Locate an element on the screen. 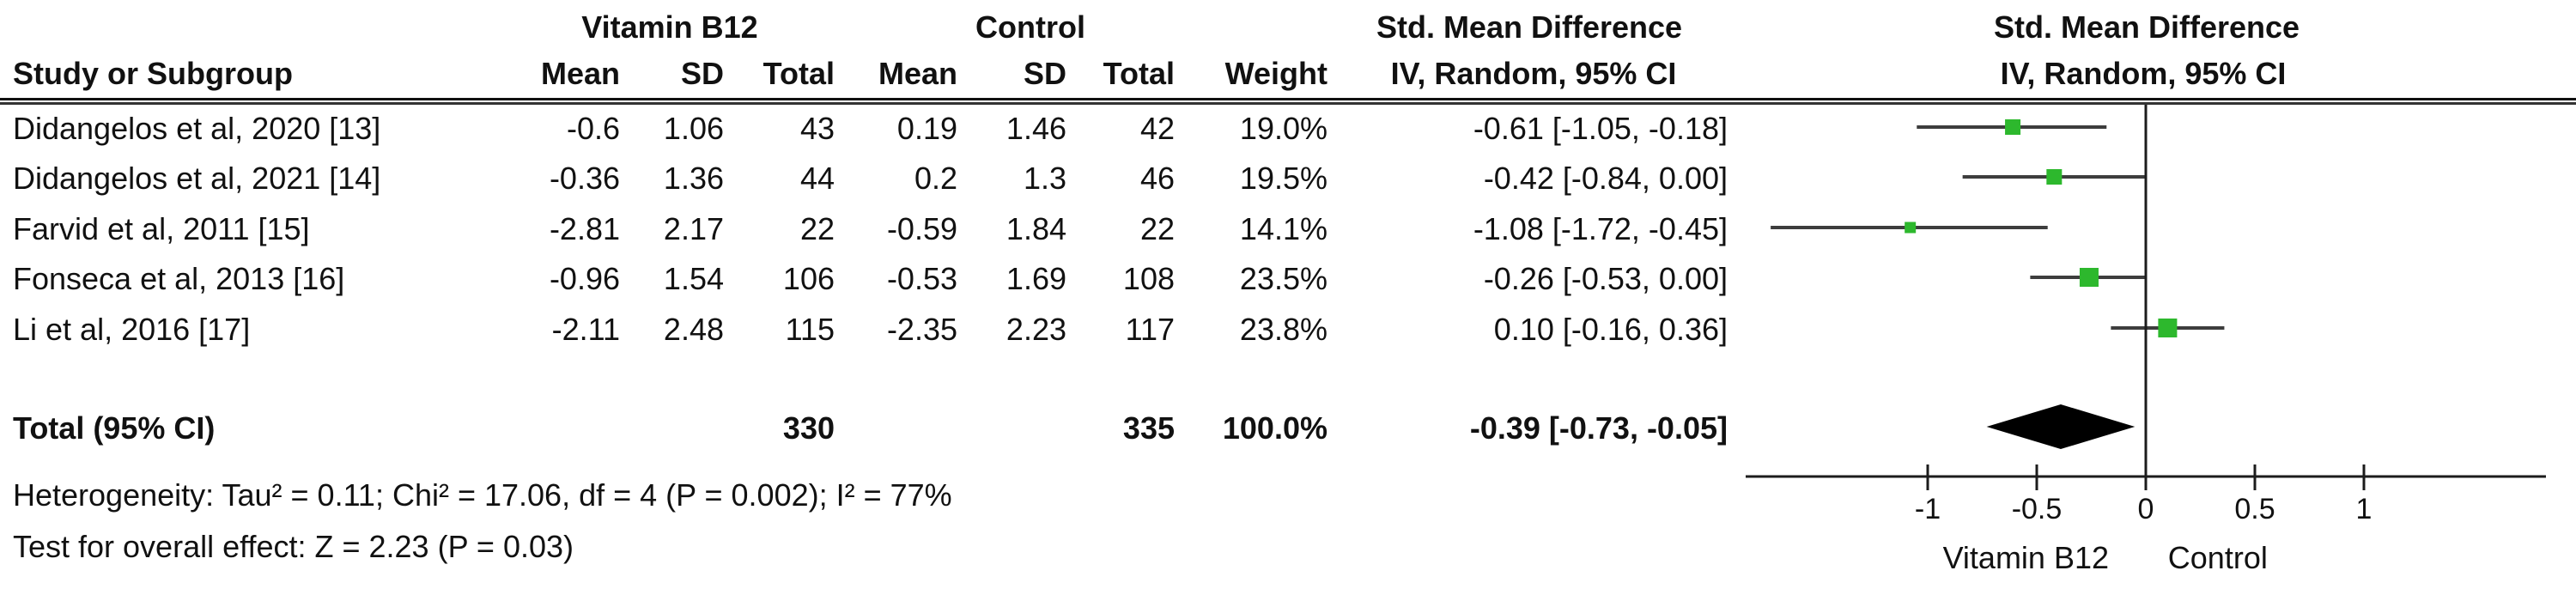 The height and width of the screenshot is (601, 2576). column-header-b12-total: Total is located at coordinates (799, 73).